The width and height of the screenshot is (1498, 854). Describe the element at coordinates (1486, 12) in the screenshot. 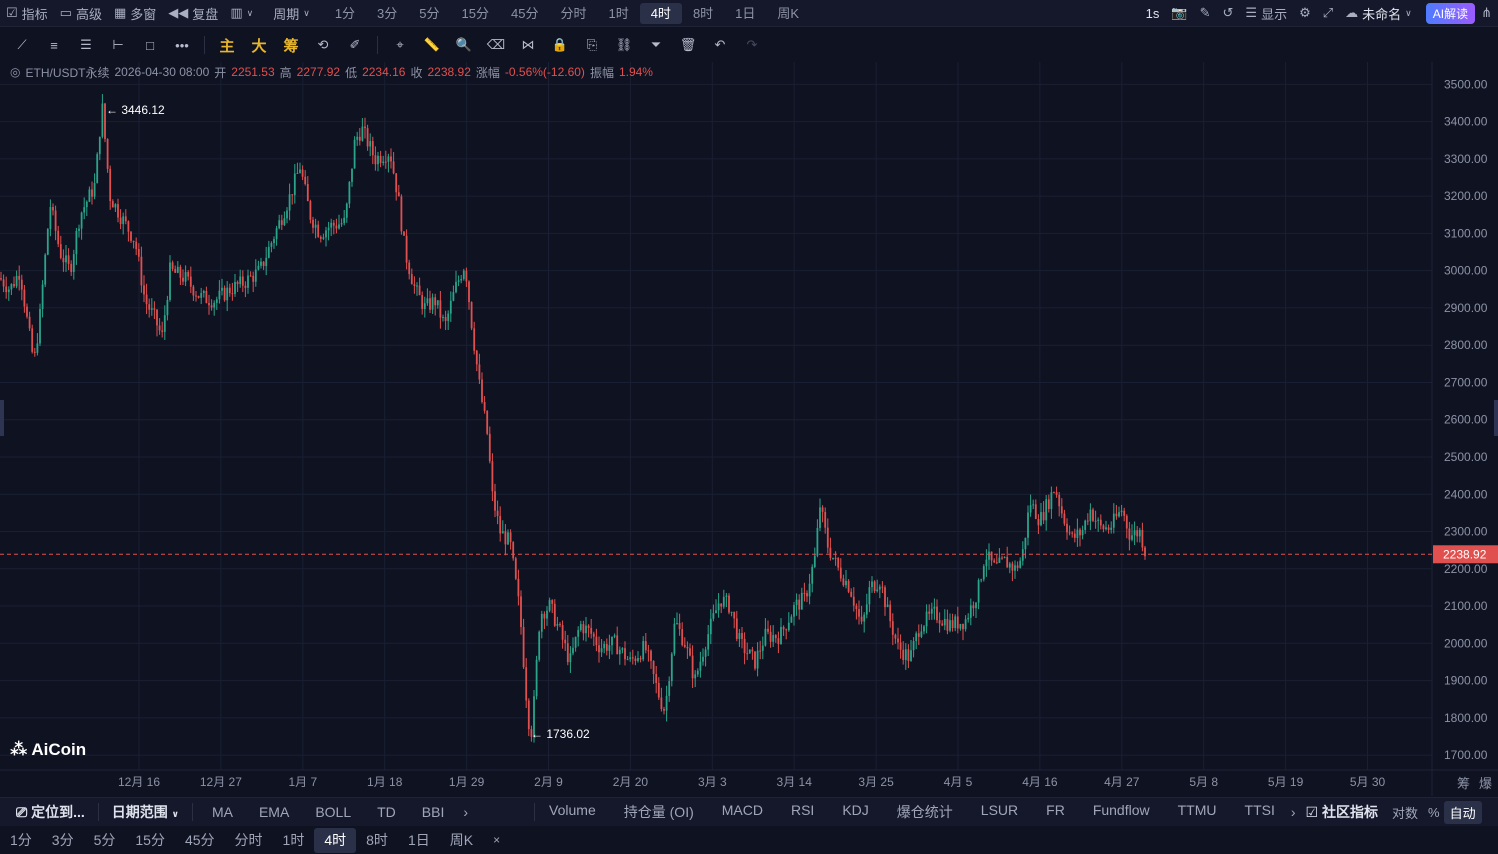

I see `share-icon: ⋔` at that location.